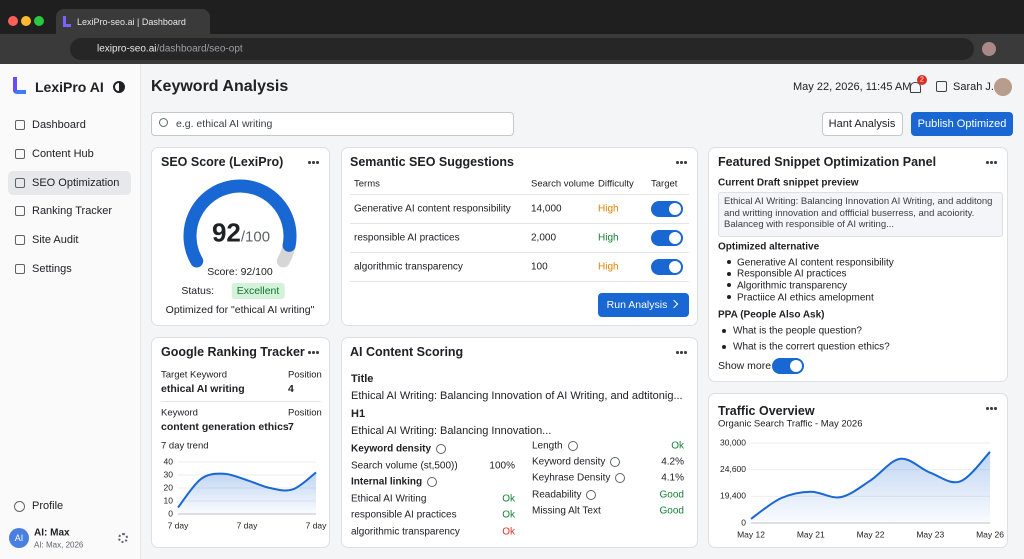  I want to click on metric-label: Length, so click(547, 446).